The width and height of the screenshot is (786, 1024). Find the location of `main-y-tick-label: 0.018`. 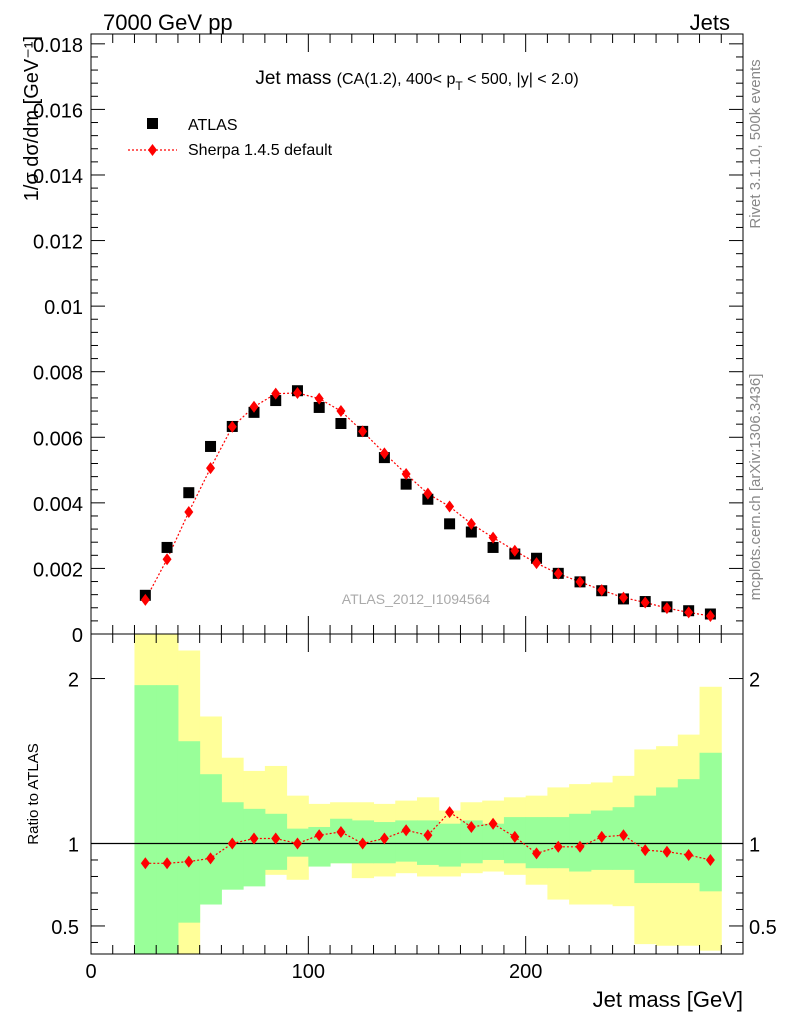

main-y-tick-label: 0.018 is located at coordinates (58, 46).